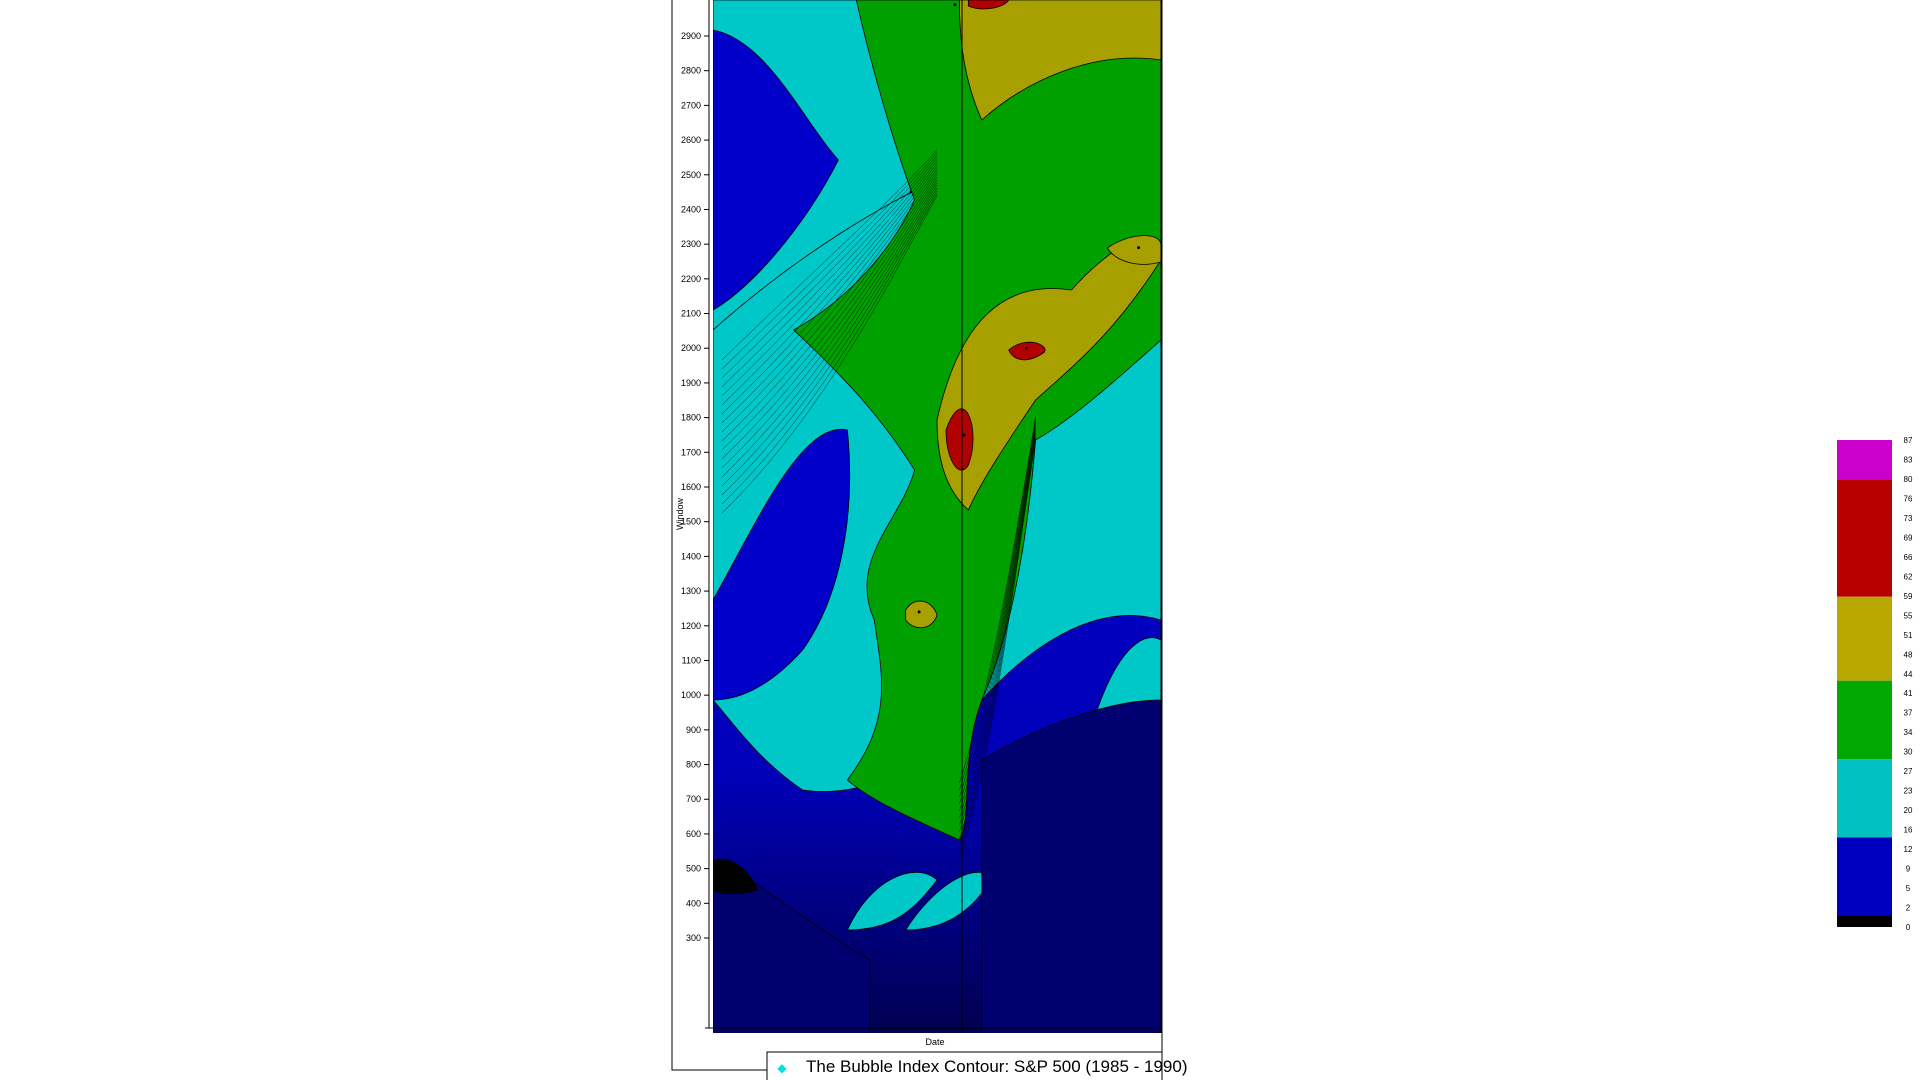  I want to click on colorbar-label: 73, so click(1908, 518).